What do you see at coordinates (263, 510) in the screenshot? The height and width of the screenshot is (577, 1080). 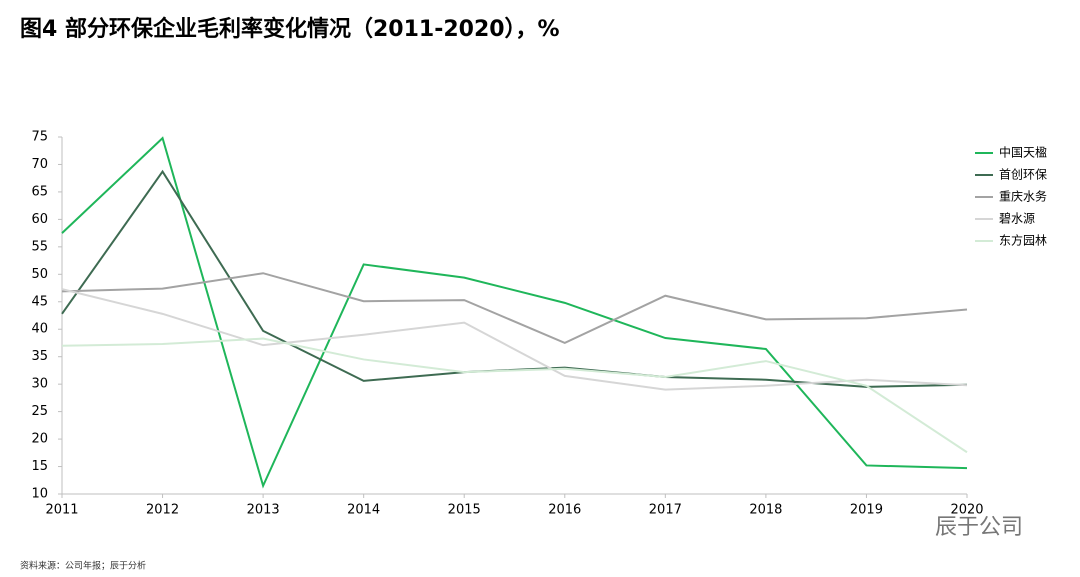 I see `x-tick-label: 2013` at bounding box center [263, 510].